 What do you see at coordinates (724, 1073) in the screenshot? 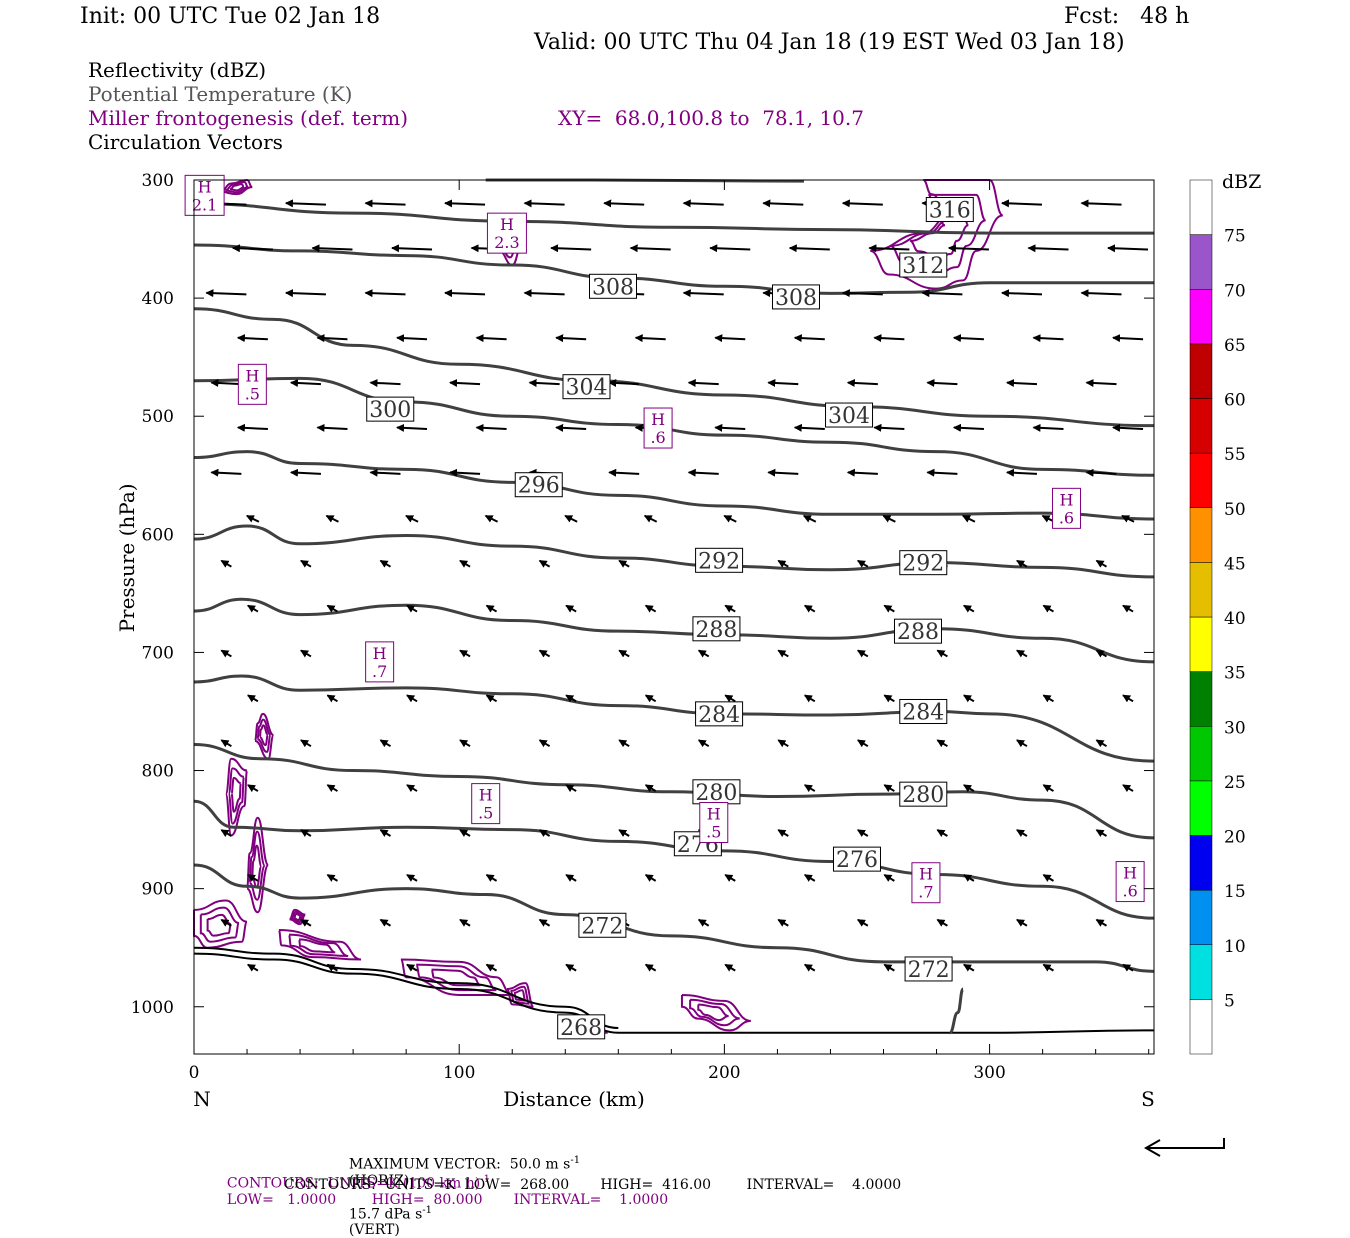
I see `x-tick-label-200: 200` at bounding box center [724, 1073].